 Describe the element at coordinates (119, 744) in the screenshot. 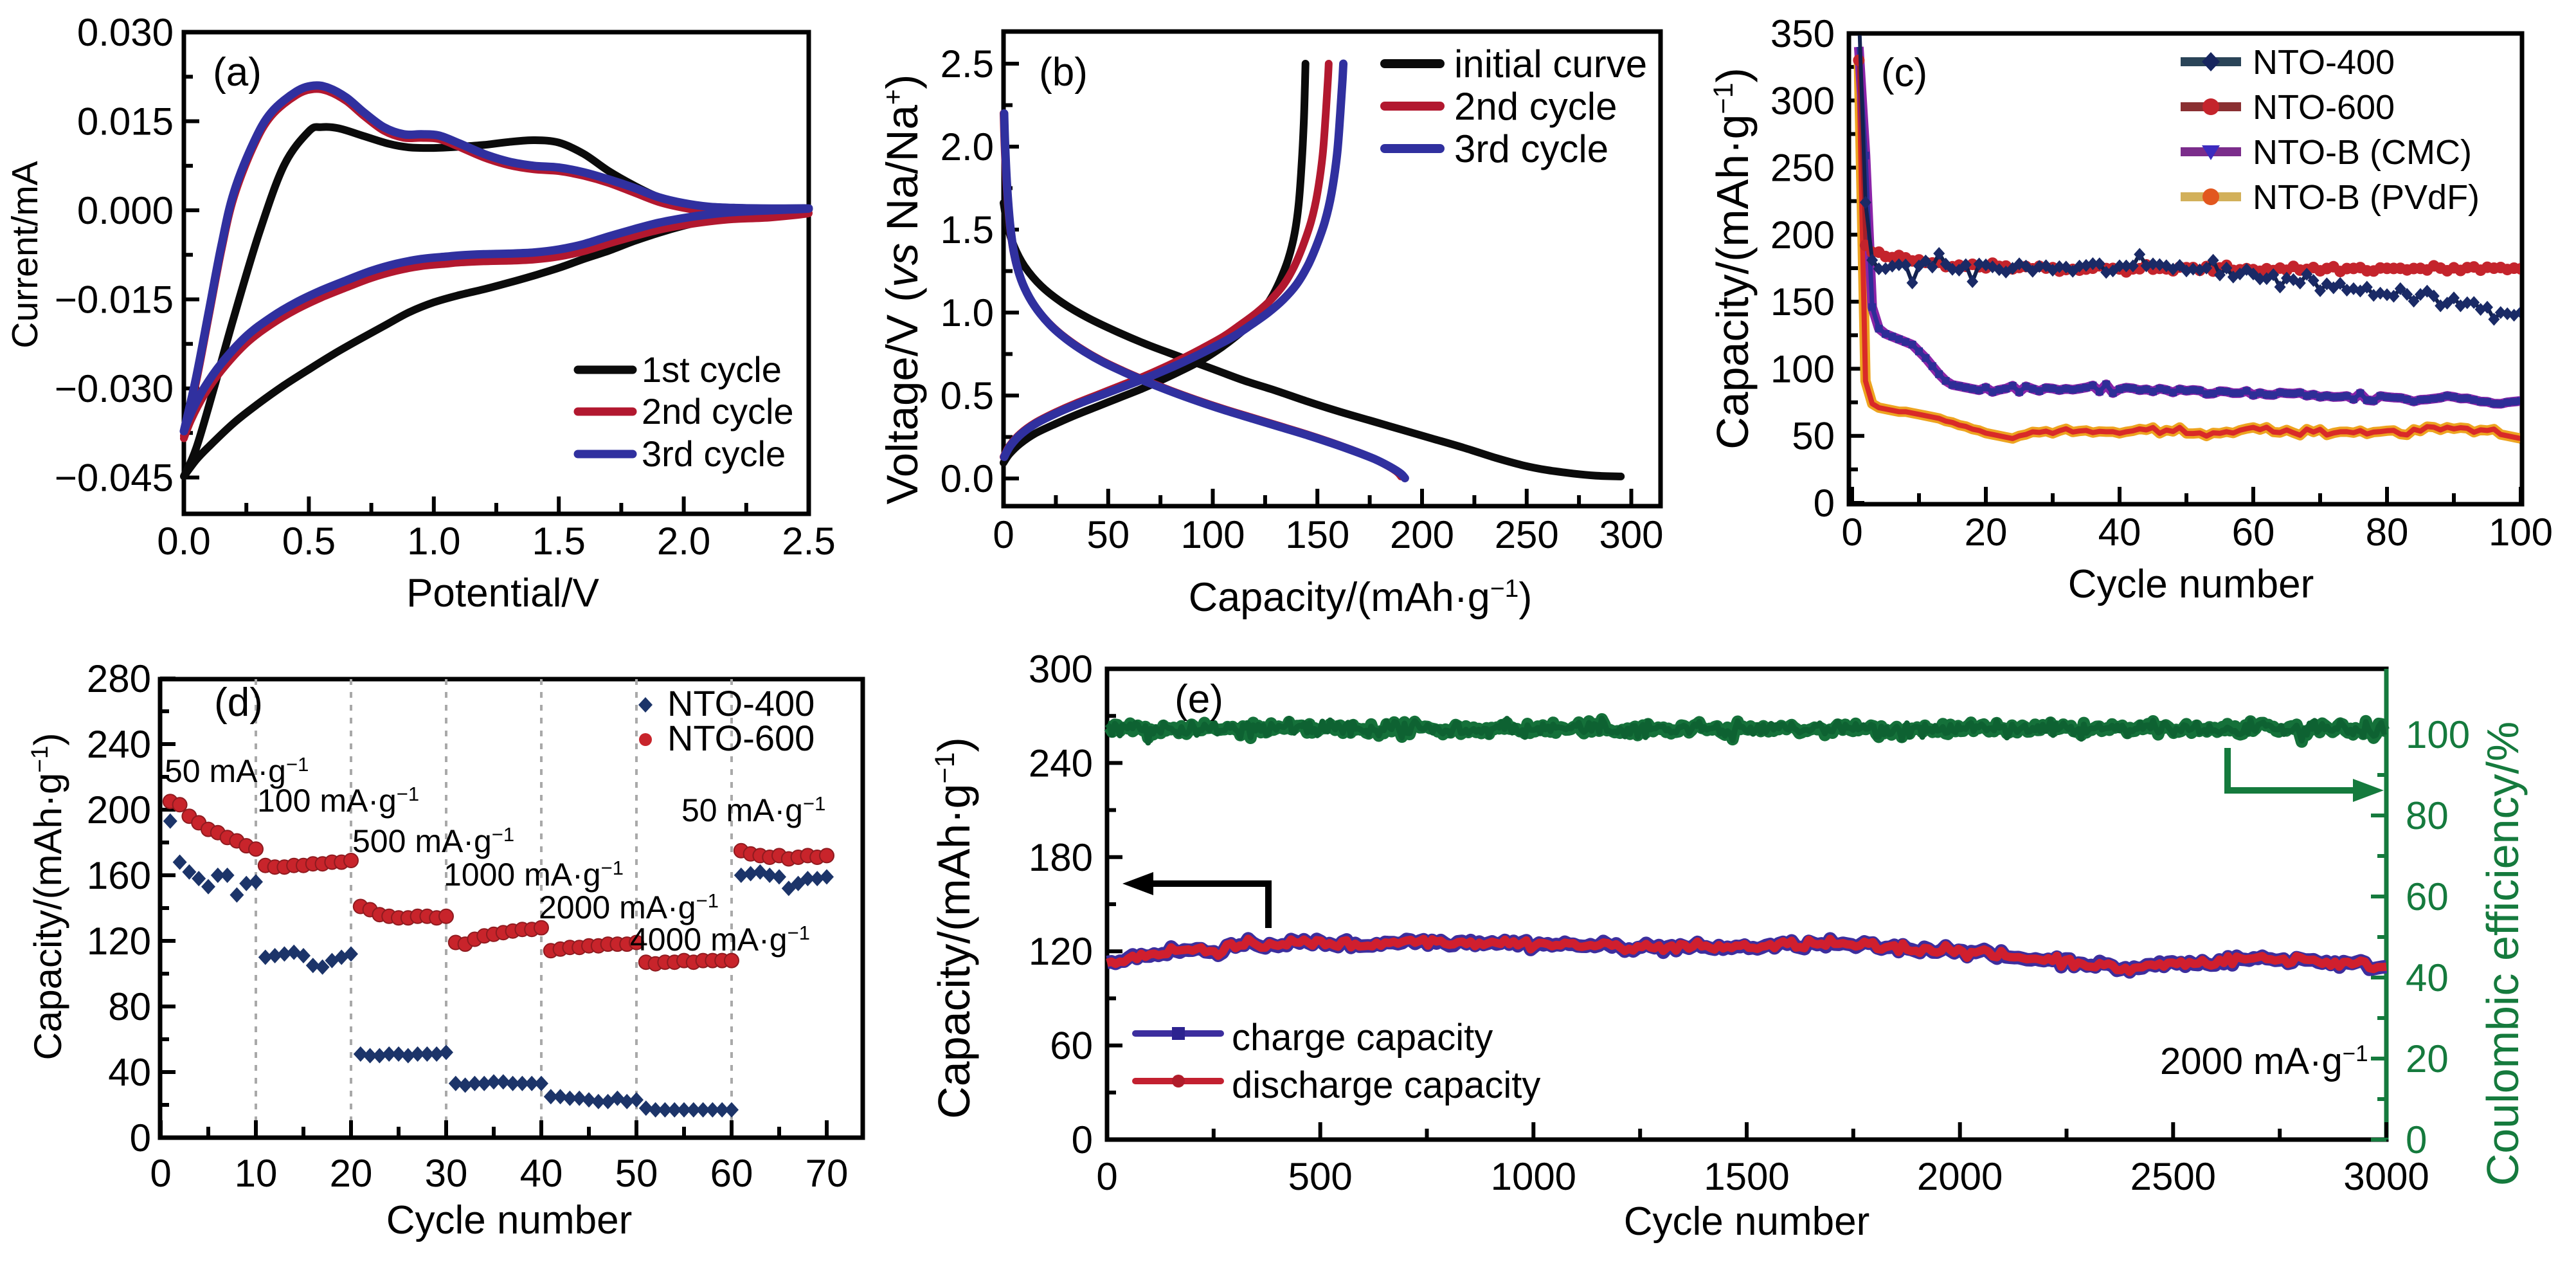

I see `svg-text: 240` at that location.